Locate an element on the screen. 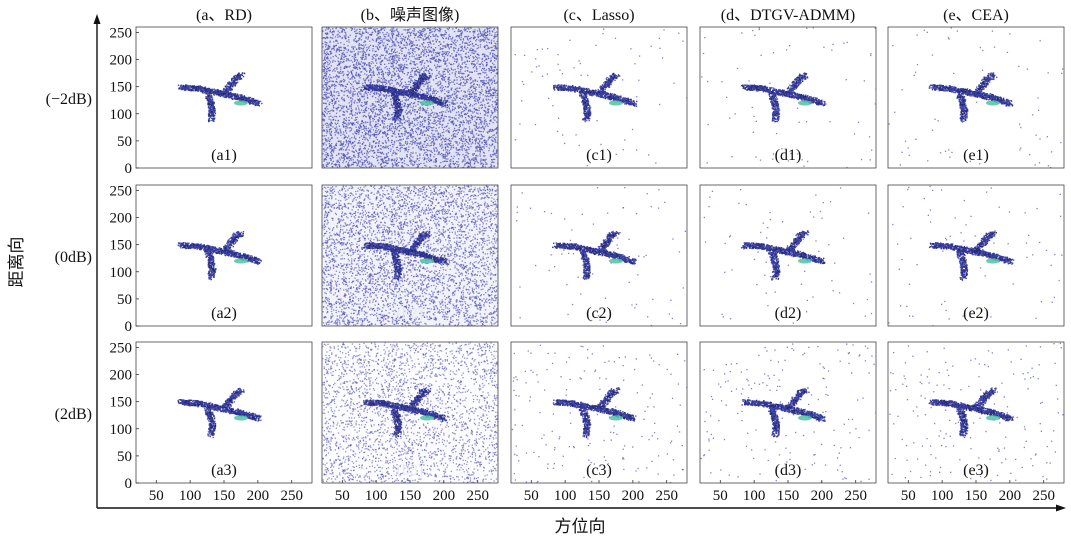 The height and width of the screenshot is (539, 1071). row-label-2: (2dB) is located at coordinates (73, 414).